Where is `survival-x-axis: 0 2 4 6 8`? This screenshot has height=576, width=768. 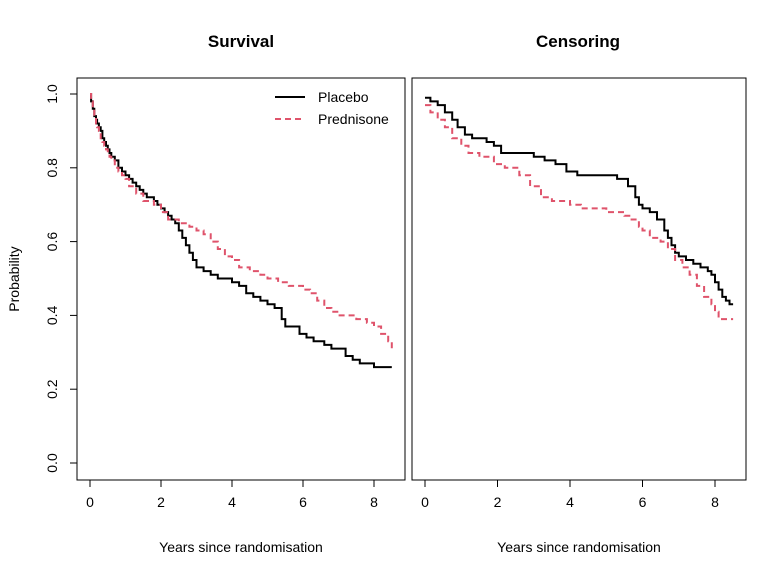 survival-x-axis: 0 2 4 6 8 is located at coordinates (232, 494).